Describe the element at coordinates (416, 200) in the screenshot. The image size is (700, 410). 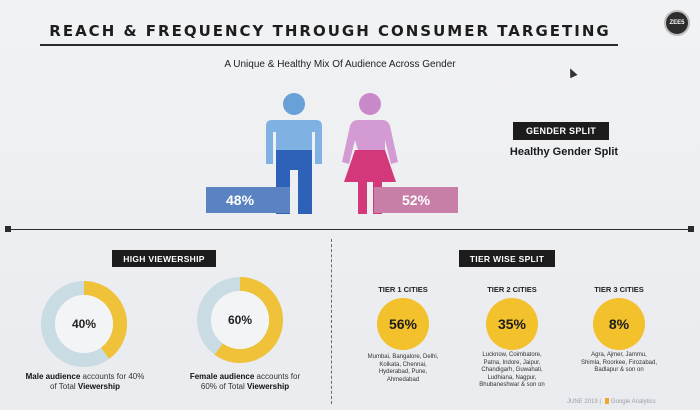
I see `female-percent-bar: 52%` at that location.